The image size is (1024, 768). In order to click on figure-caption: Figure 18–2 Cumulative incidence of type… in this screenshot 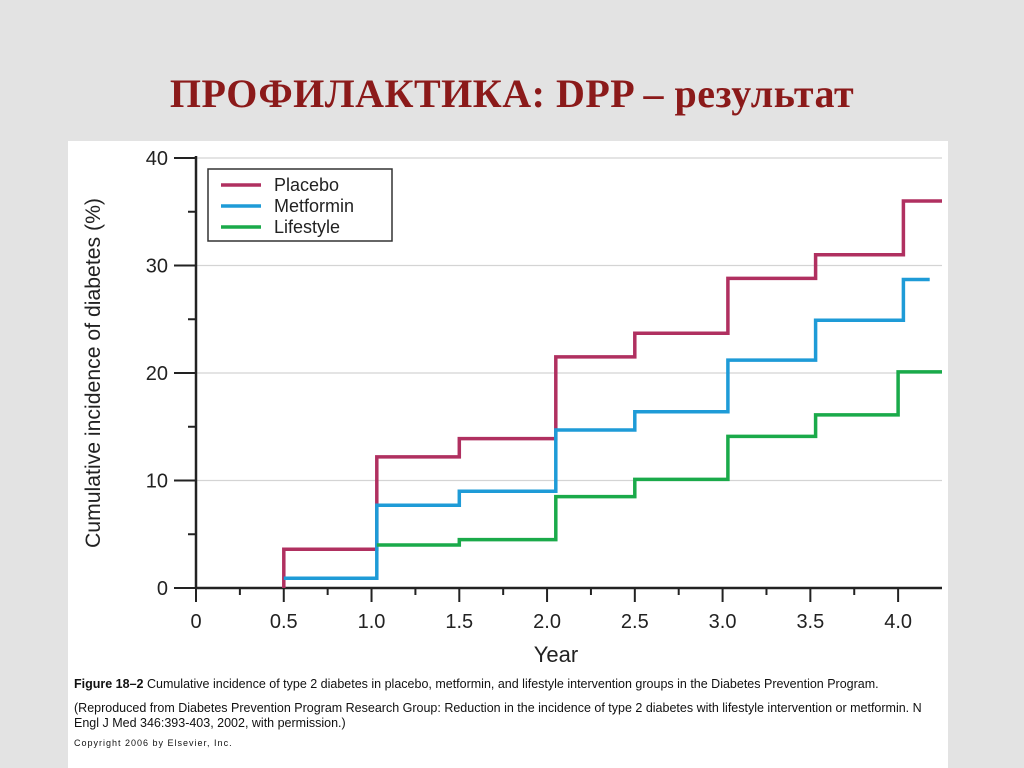, I will do `click(510, 718)`.